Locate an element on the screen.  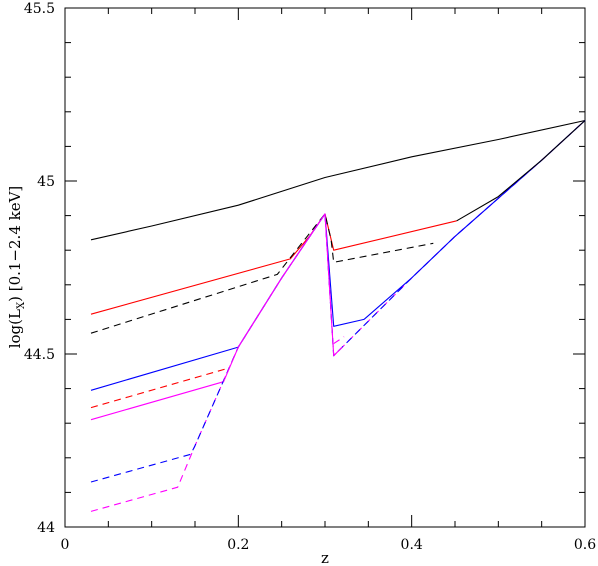
x-axis-title: z is located at coordinates (325, 557).